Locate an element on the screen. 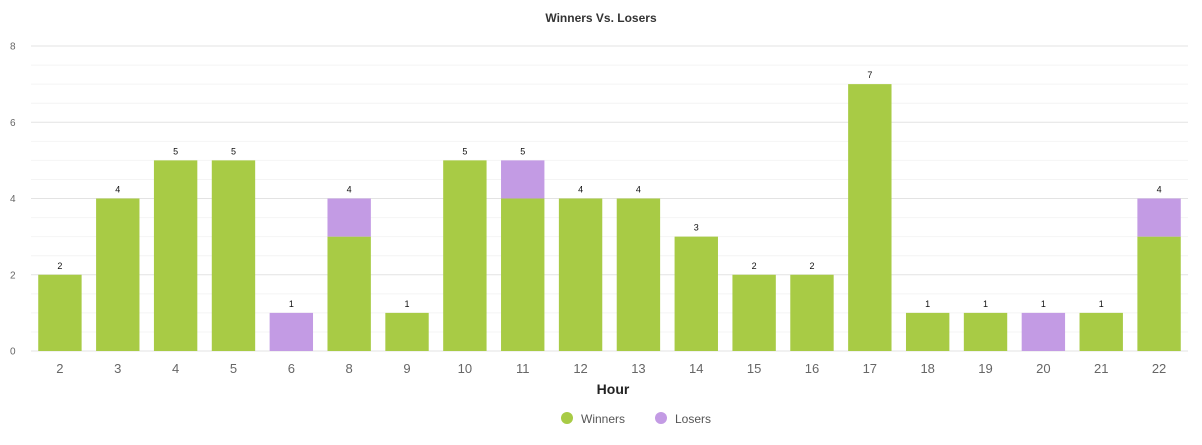  x-tick-label: 18 is located at coordinates (927, 368).